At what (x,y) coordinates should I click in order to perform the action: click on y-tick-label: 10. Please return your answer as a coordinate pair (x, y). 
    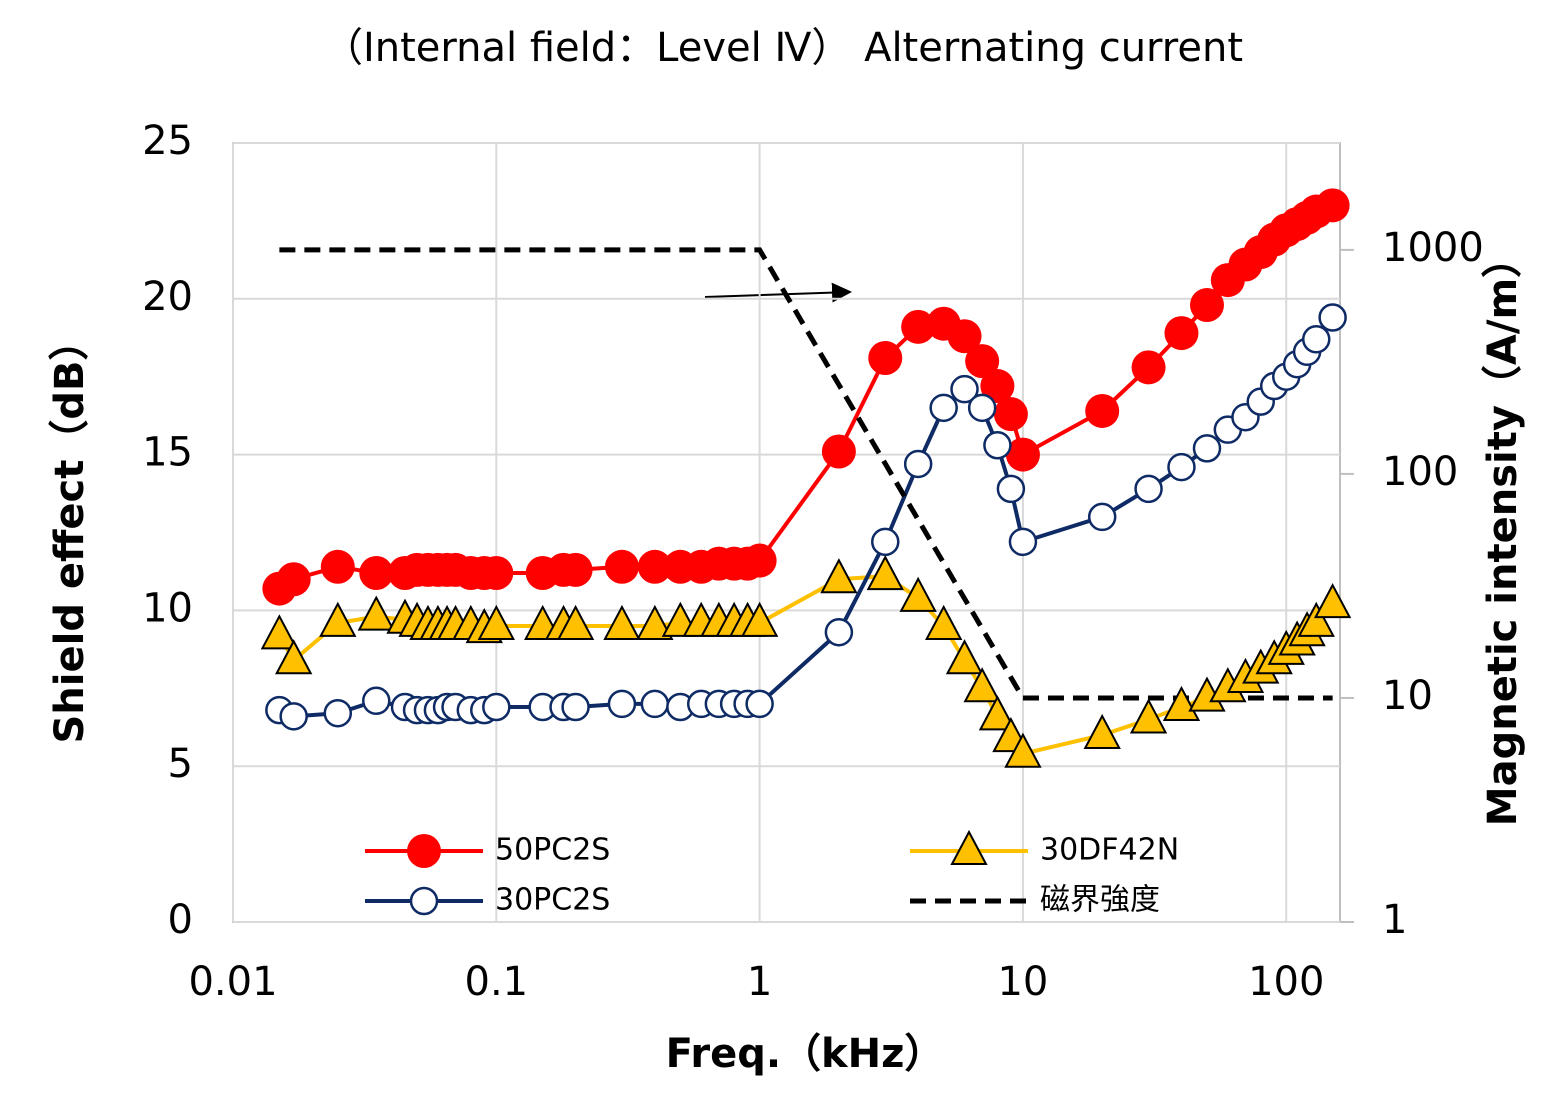
    Looking at the image, I should click on (167, 608).